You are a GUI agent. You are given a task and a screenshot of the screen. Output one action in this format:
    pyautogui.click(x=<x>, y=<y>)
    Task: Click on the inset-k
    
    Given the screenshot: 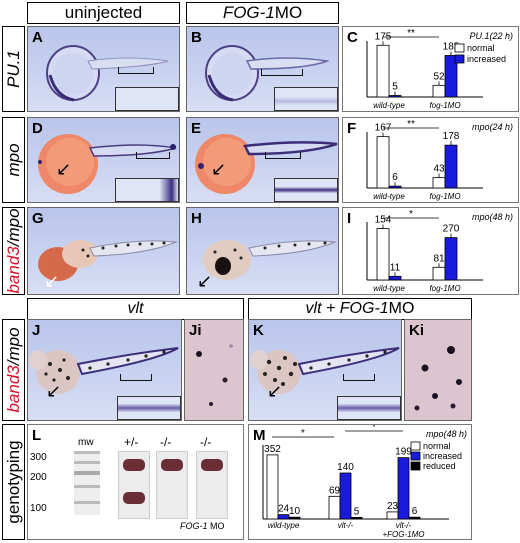 What is the action you would take?
    pyautogui.click(x=369, y=408)
    